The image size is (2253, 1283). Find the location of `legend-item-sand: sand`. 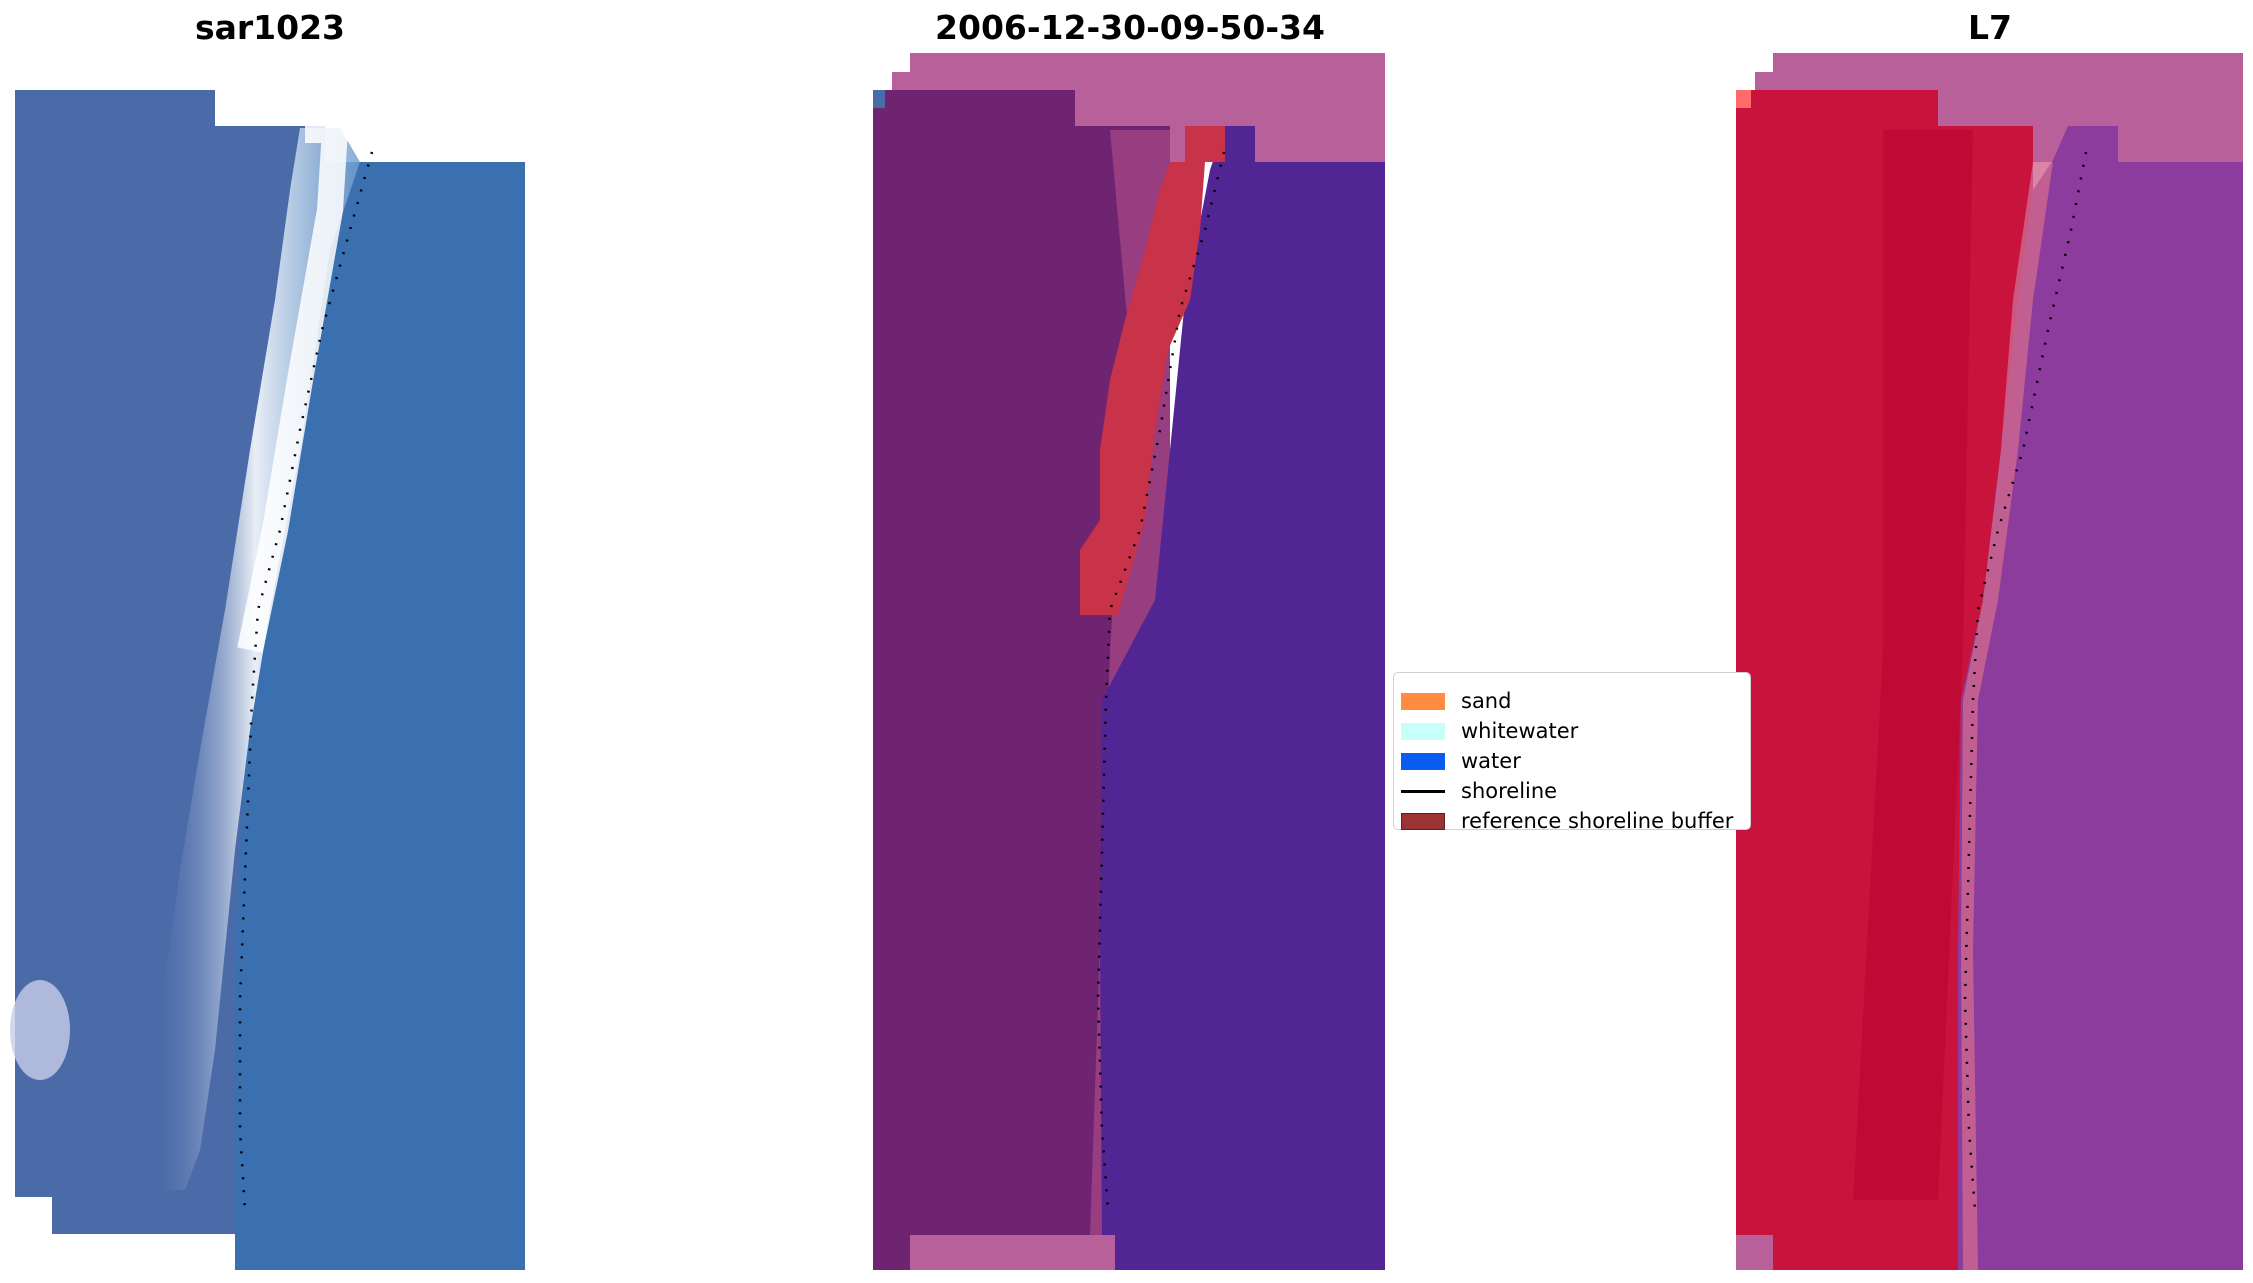

legend-item-sand: sand is located at coordinates (1456, 701).